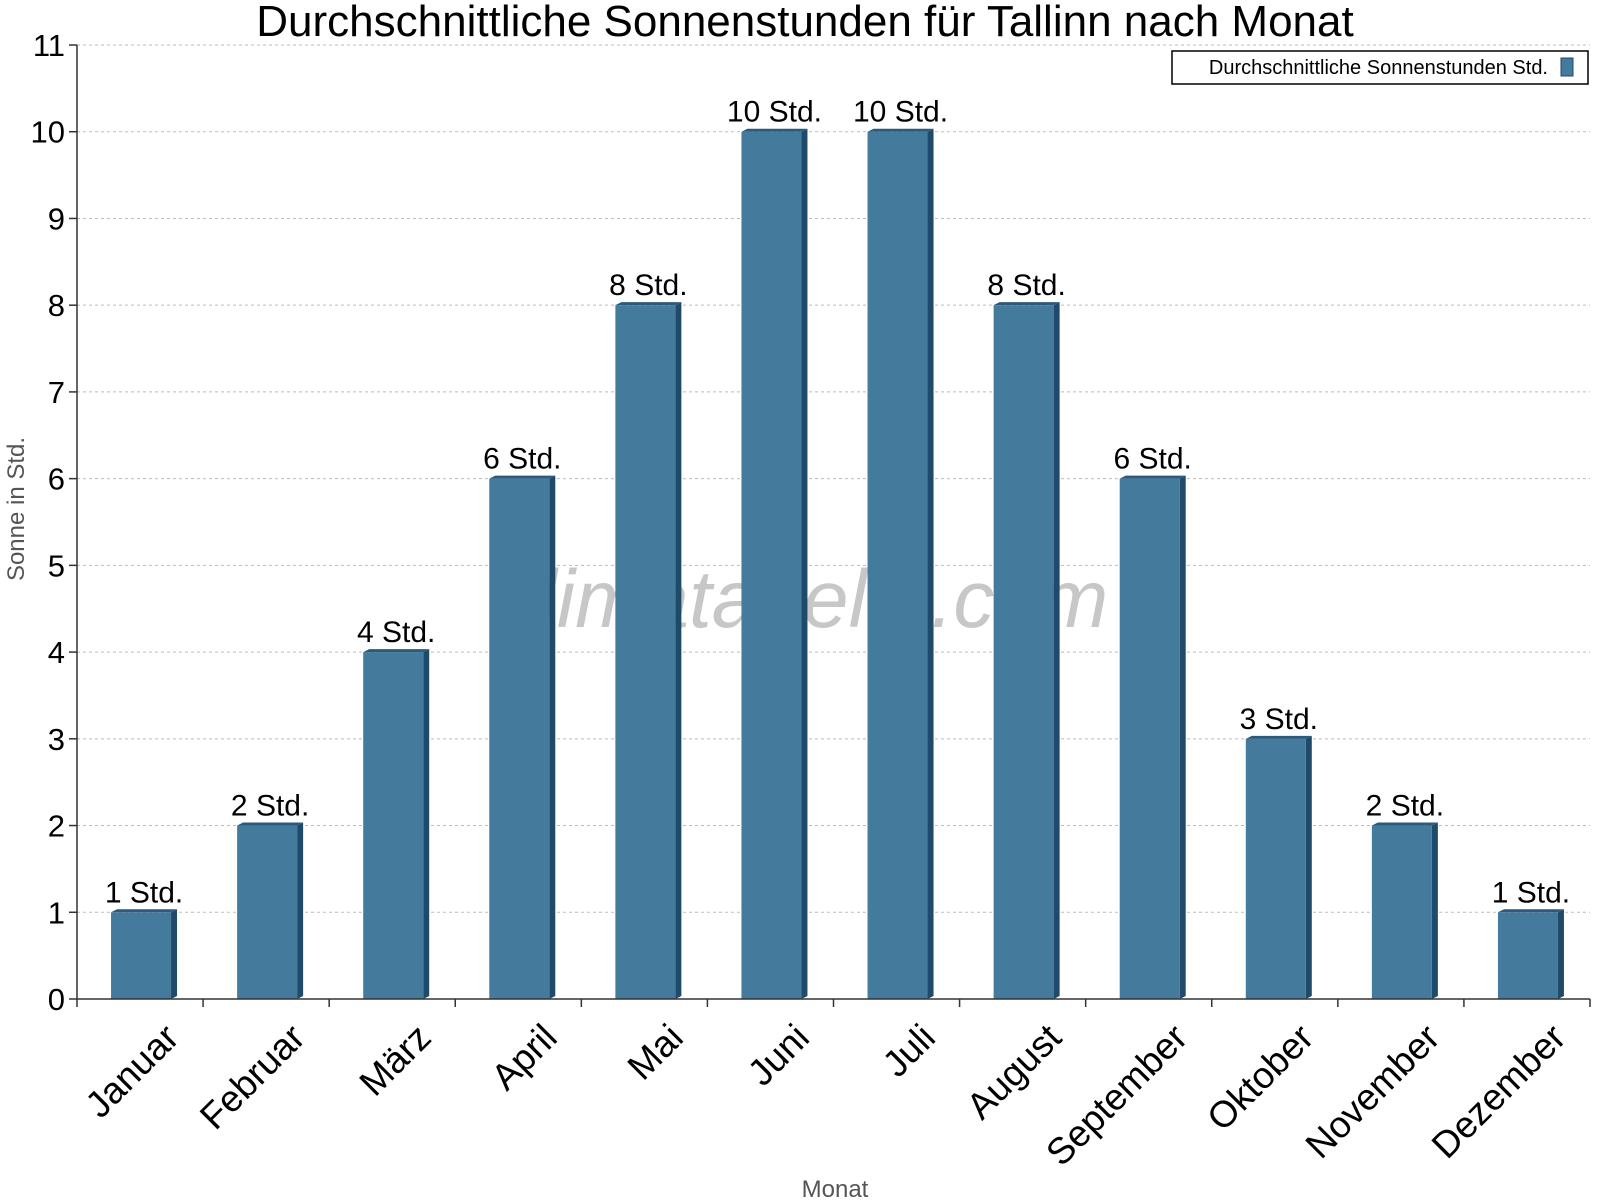  I want to click on y-tick-label: 1, so click(56, 912).